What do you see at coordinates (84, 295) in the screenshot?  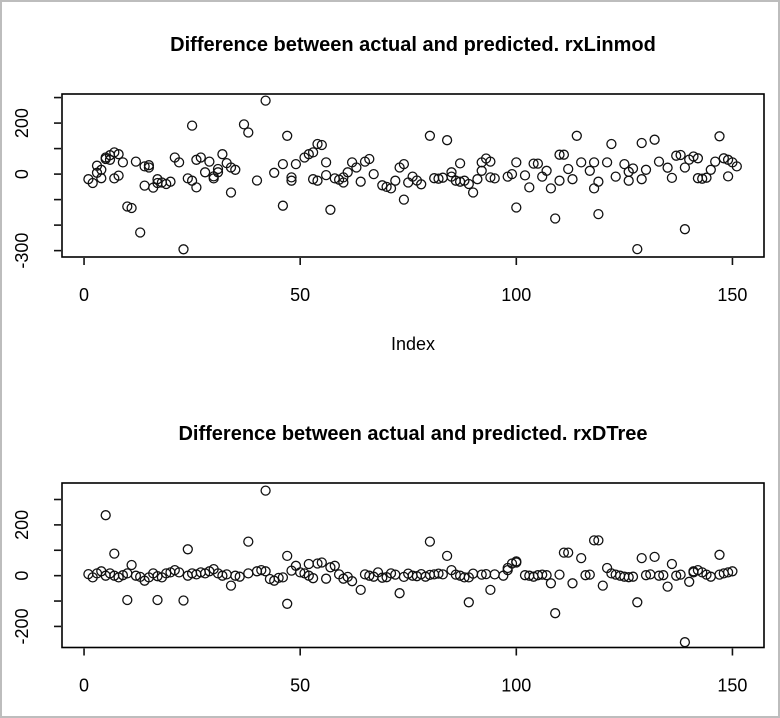 I see `x-tick-label: 0` at bounding box center [84, 295].